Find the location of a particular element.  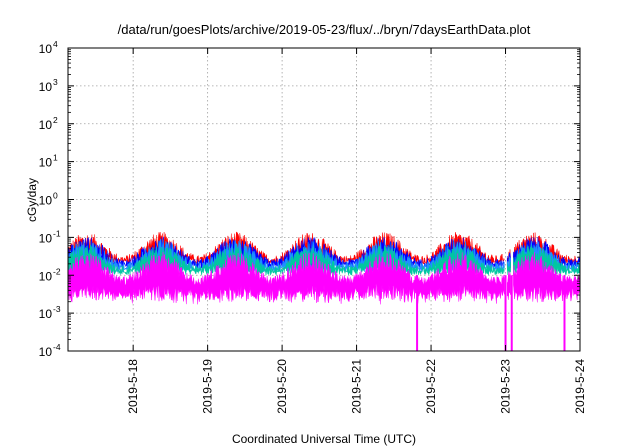

x-tick-label: 2019-5-20 is located at coordinates (282, 386).